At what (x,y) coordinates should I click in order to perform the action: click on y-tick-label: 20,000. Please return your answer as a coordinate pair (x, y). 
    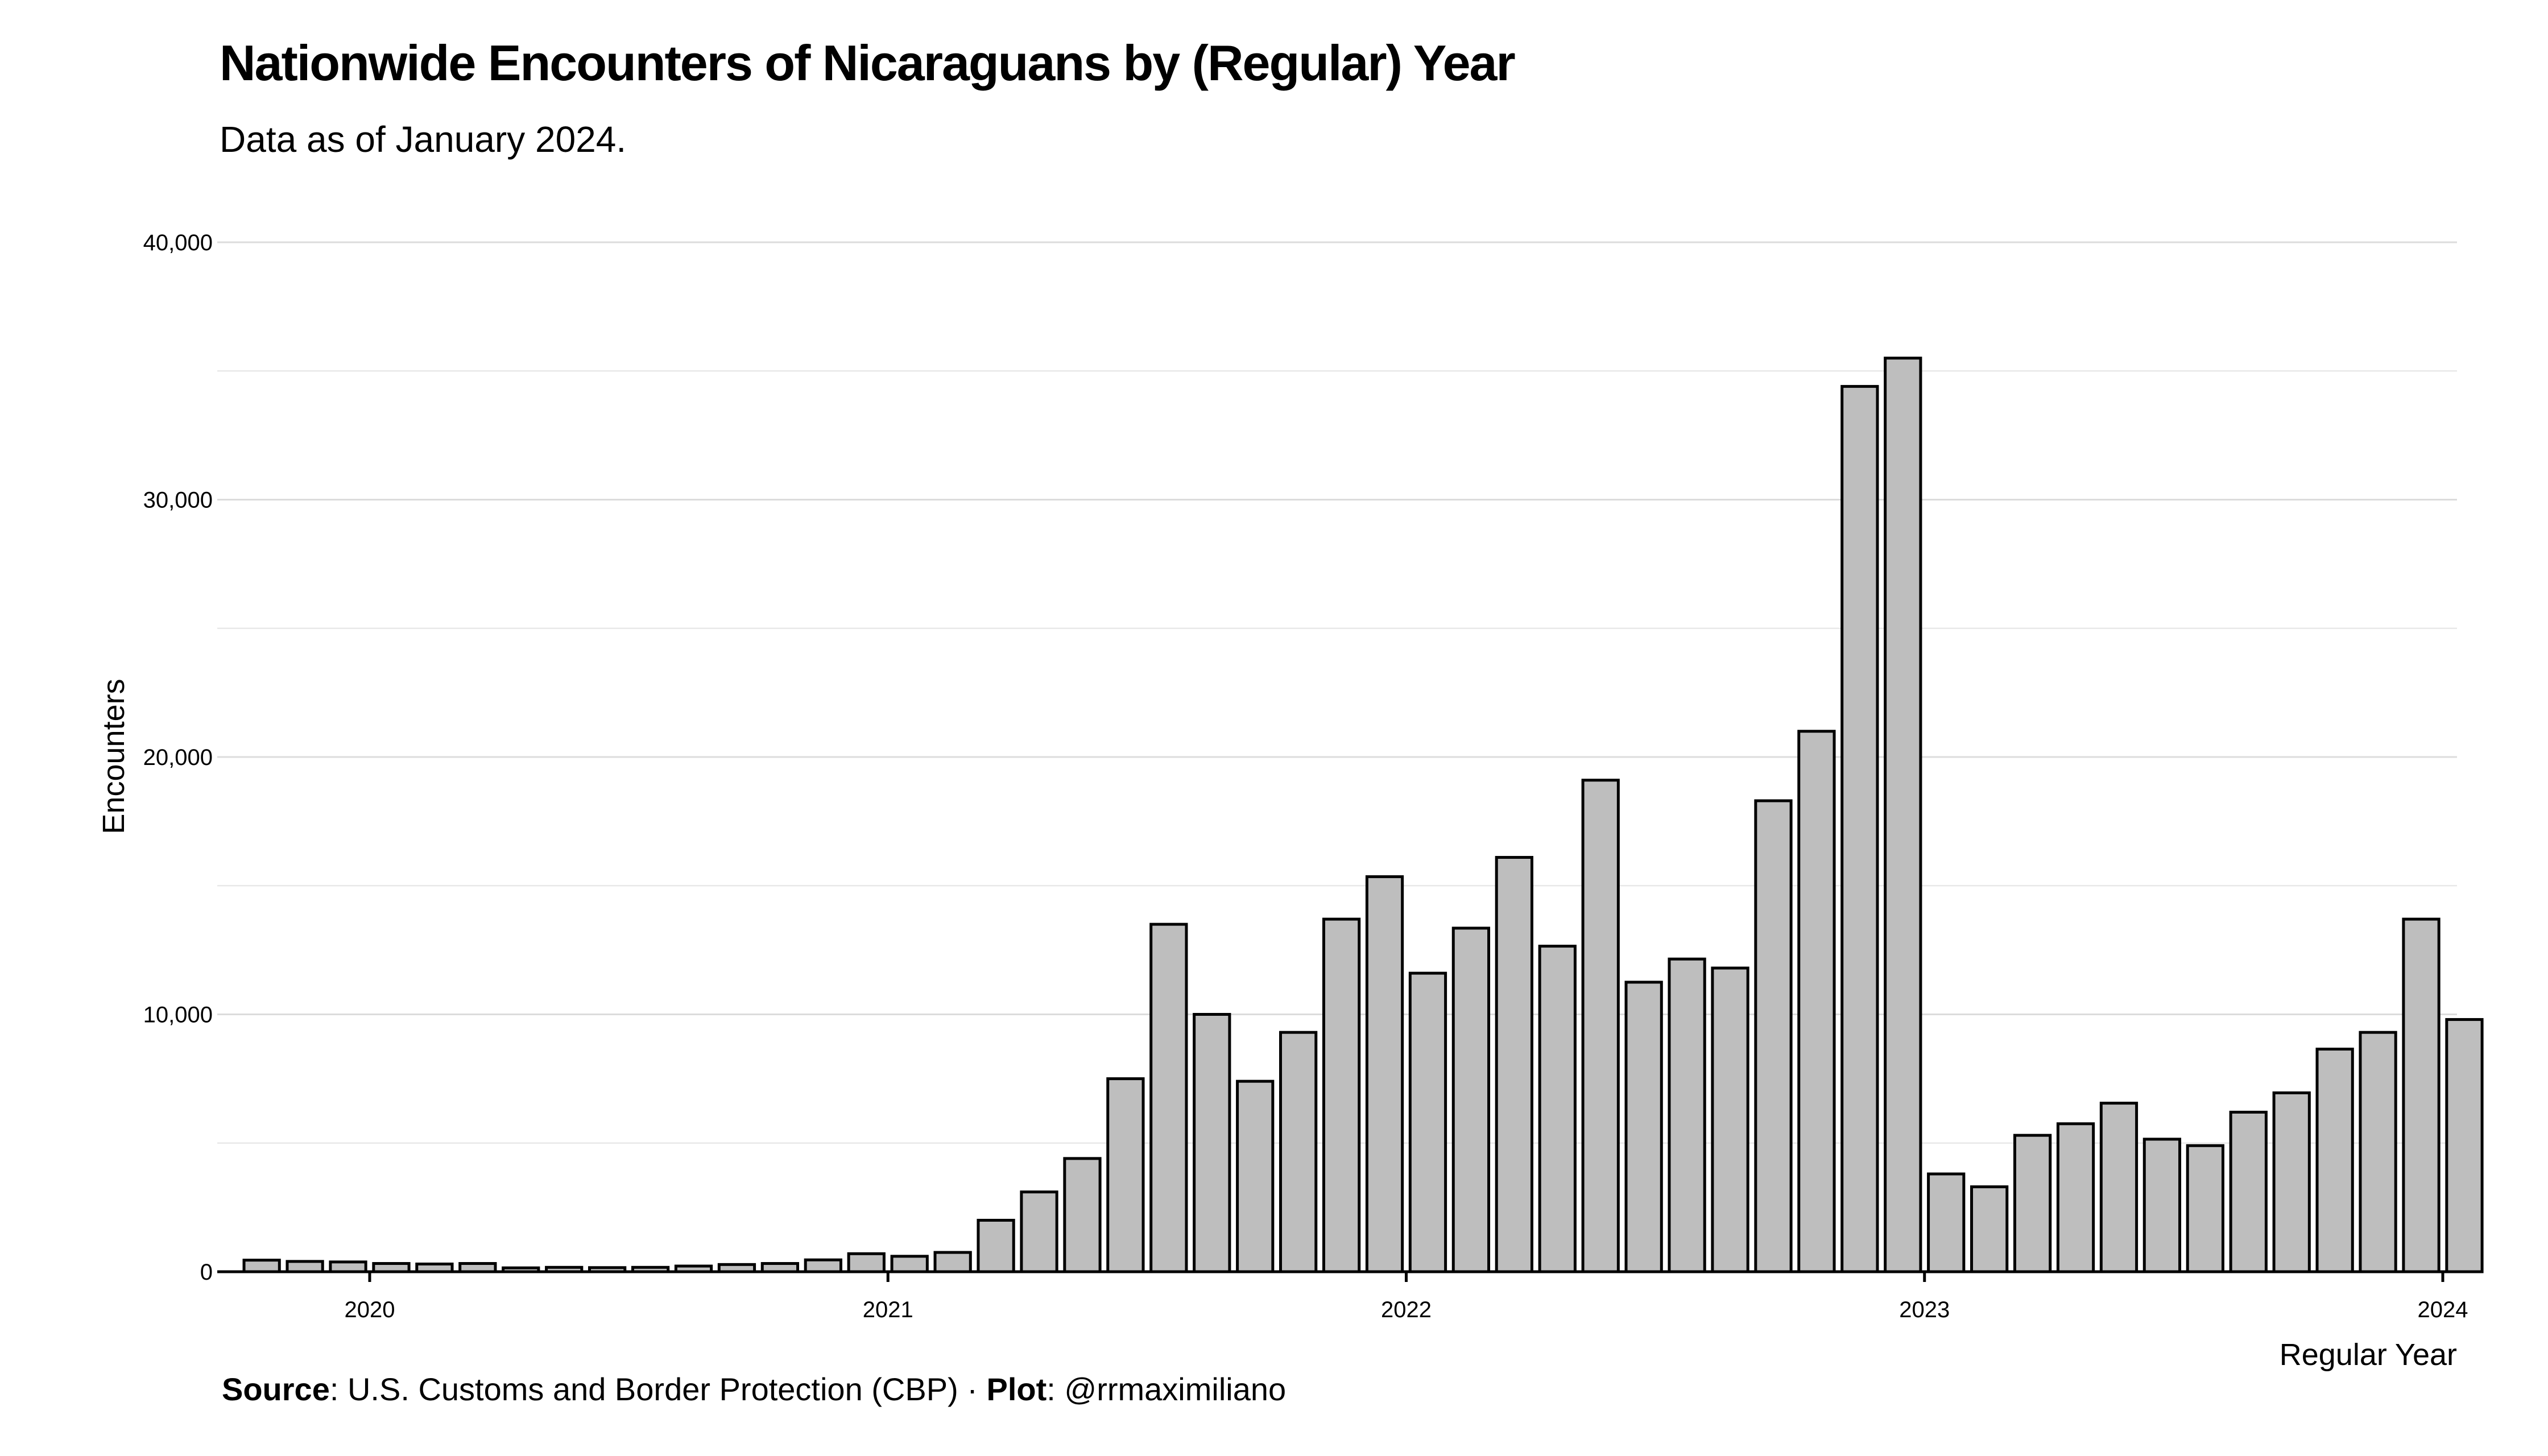
    Looking at the image, I should click on (178, 757).